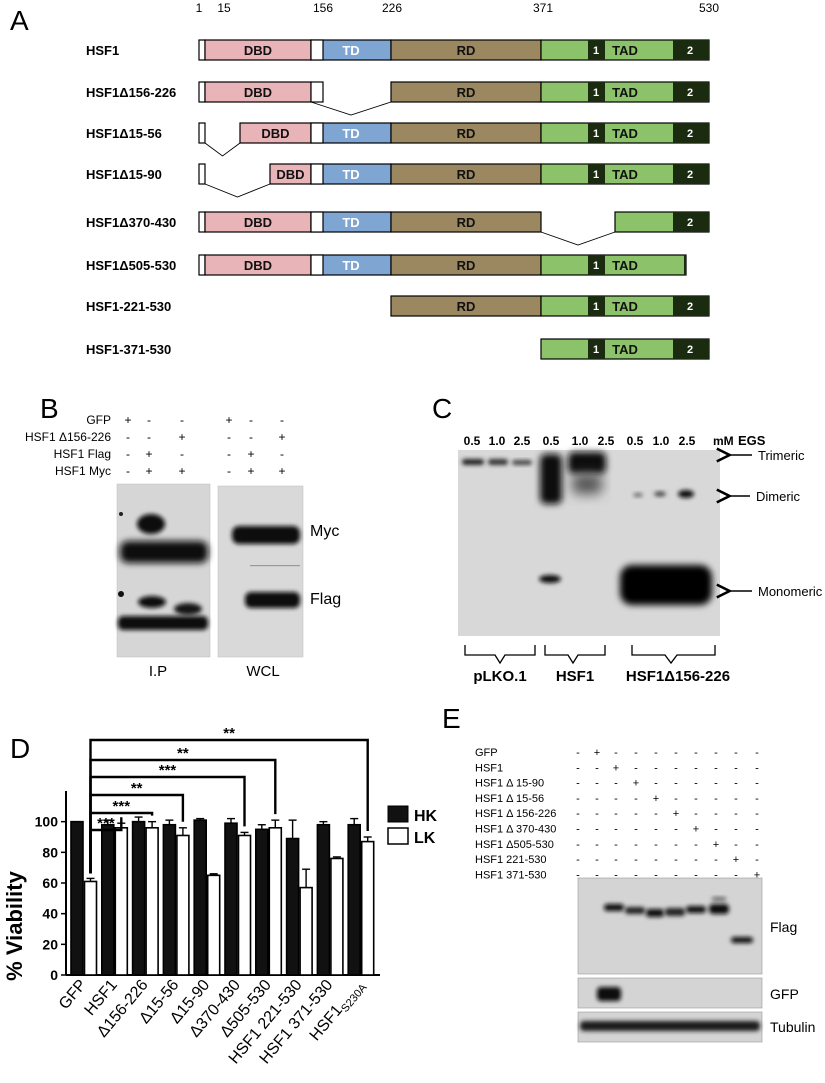 The image size is (825, 1083). What do you see at coordinates (392, 8) in the screenshot?
I see `position-226: 226` at bounding box center [392, 8].